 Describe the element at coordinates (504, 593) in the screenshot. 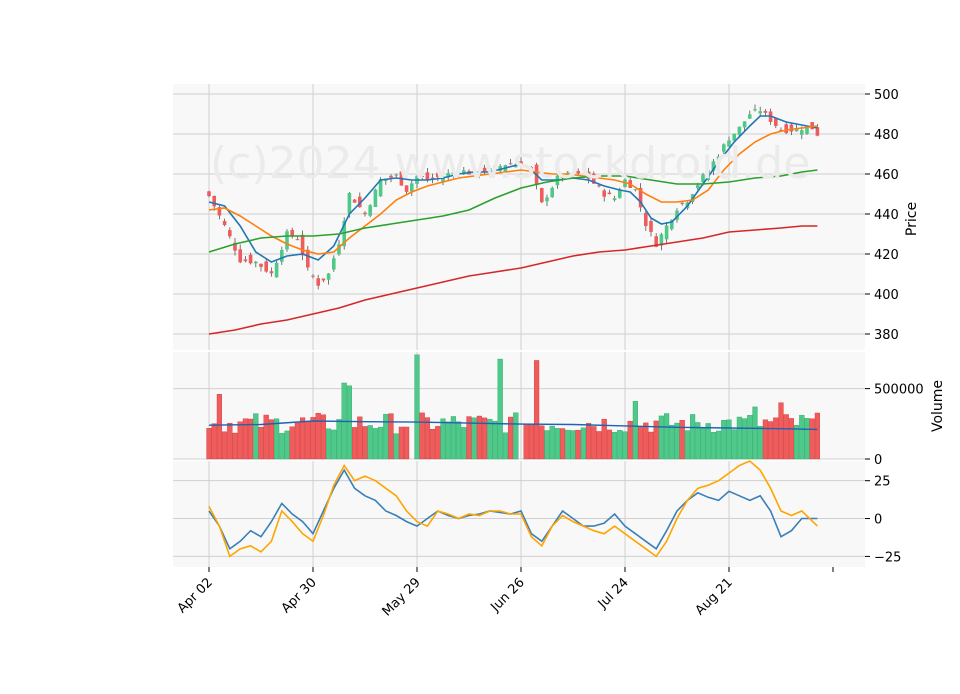

I see `x-axis: Apr 02 Apr 30 May 29 Jun 26 Jul 24 Aug 21` at that location.